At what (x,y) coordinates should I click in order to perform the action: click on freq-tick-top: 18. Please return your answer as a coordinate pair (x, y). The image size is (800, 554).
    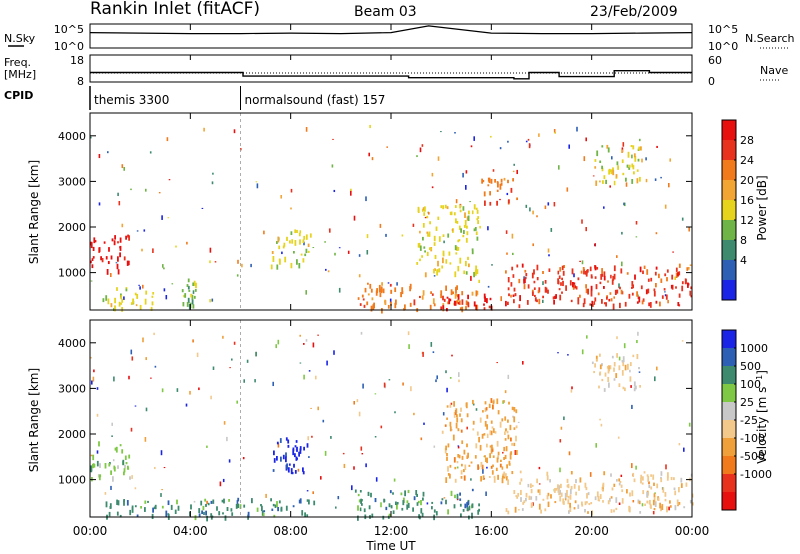
    Looking at the image, I should click on (77, 60).